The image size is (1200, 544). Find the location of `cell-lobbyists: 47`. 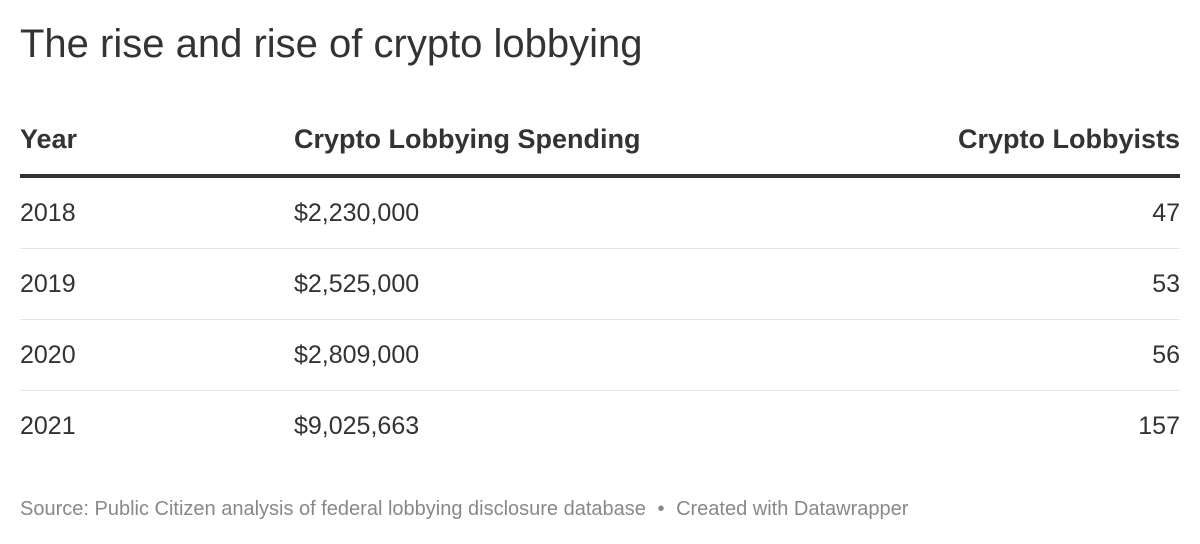

cell-lobbyists: 47 is located at coordinates (987, 212).